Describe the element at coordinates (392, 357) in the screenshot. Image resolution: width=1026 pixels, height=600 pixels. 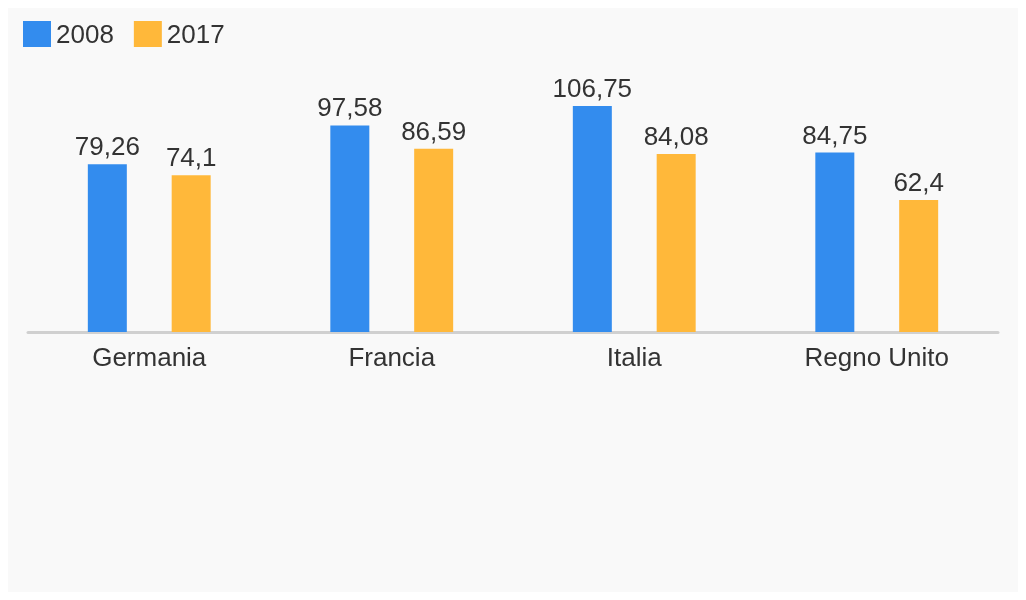
I see `x-tick-label: Francia` at that location.